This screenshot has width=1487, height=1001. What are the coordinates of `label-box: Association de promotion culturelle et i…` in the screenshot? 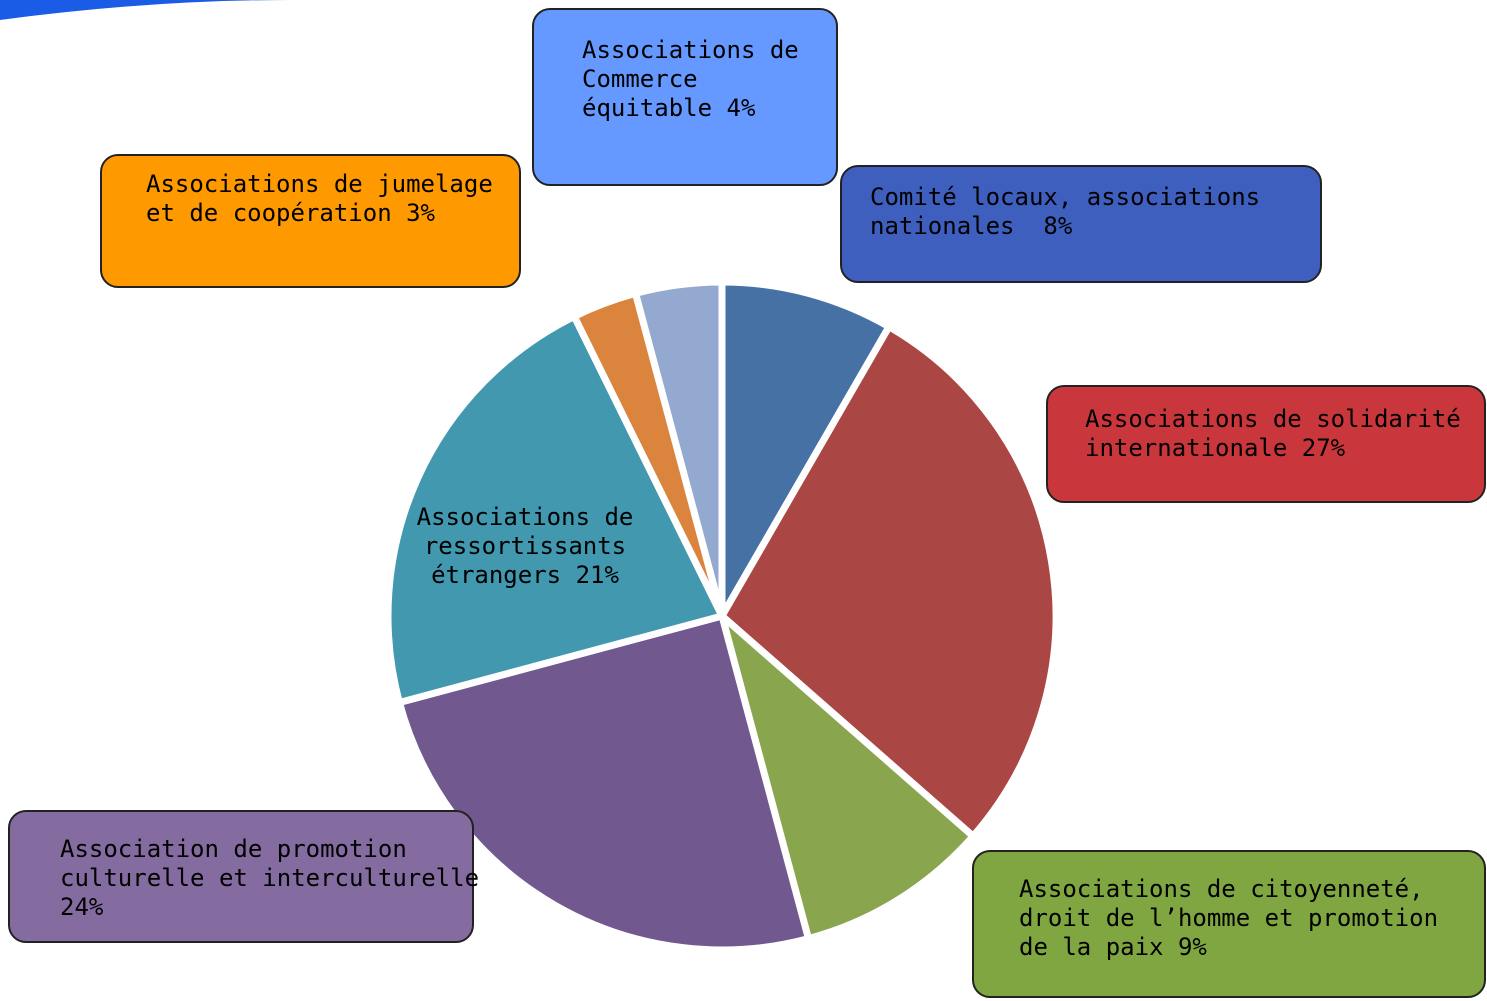 It's located at (243, 876).